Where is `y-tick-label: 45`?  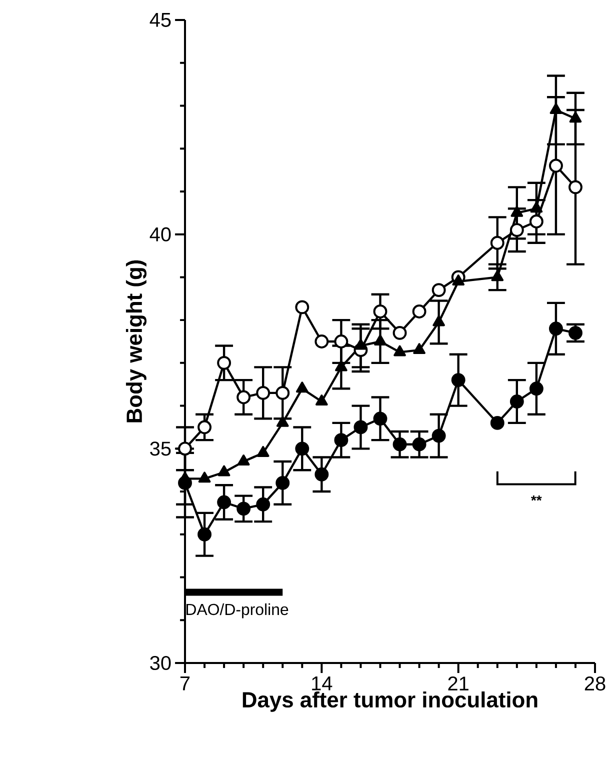
y-tick-label: 45 is located at coordinates (160, 20).